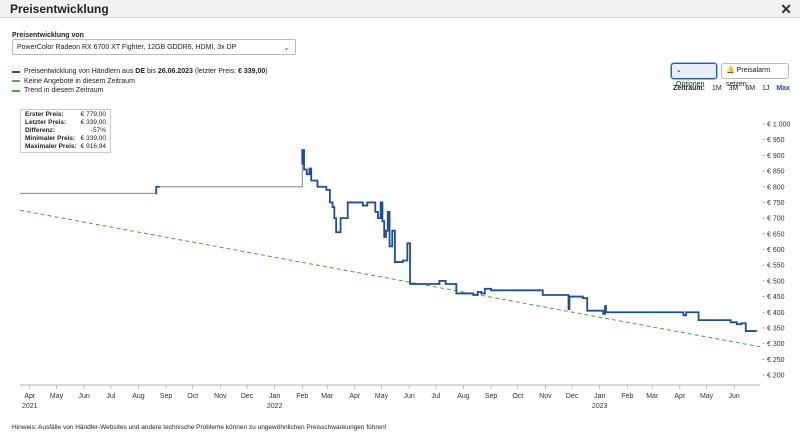  Describe the element at coordinates (776, 156) in the screenshot. I see `y-tick-label: € 900` at that location.